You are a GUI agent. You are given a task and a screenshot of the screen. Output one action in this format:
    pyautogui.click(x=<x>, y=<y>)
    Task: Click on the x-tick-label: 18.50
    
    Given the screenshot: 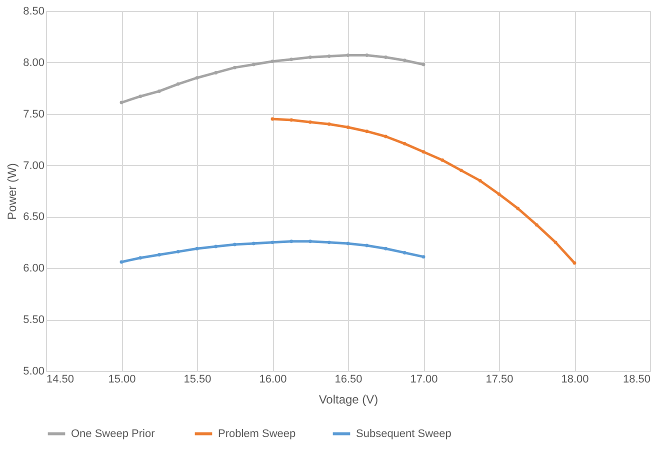 What is the action you would take?
    pyautogui.click(x=636, y=380)
    